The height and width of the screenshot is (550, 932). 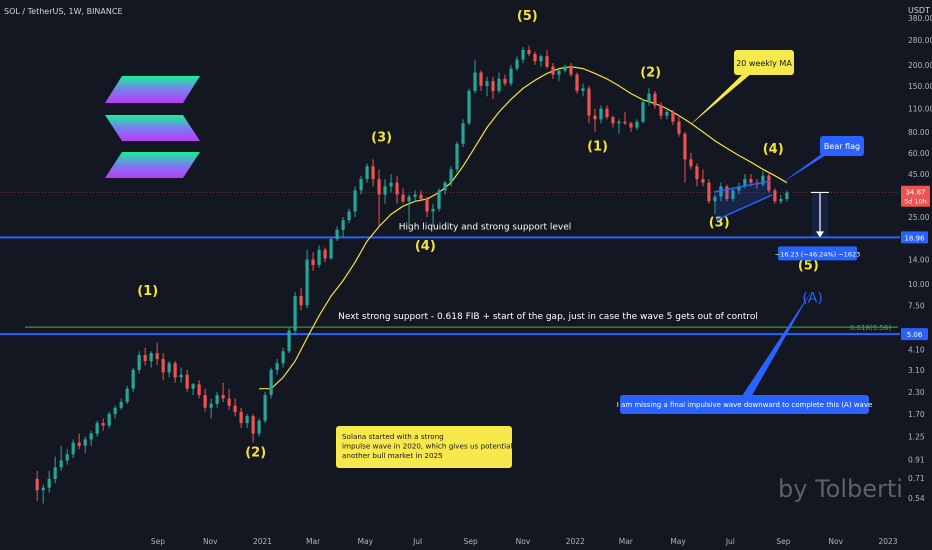 I want to click on price-tag-countdown: 5d 10h, so click(x=915, y=202).